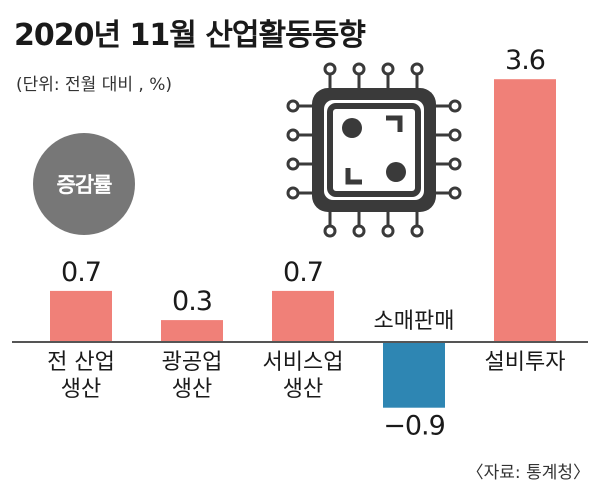 Image resolution: width=600 pixels, height=493 pixels. What do you see at coordinates (192, 376) in the screenshot?
I see `category-label-1: 광공업 생산` at bounding box center [192, 376].